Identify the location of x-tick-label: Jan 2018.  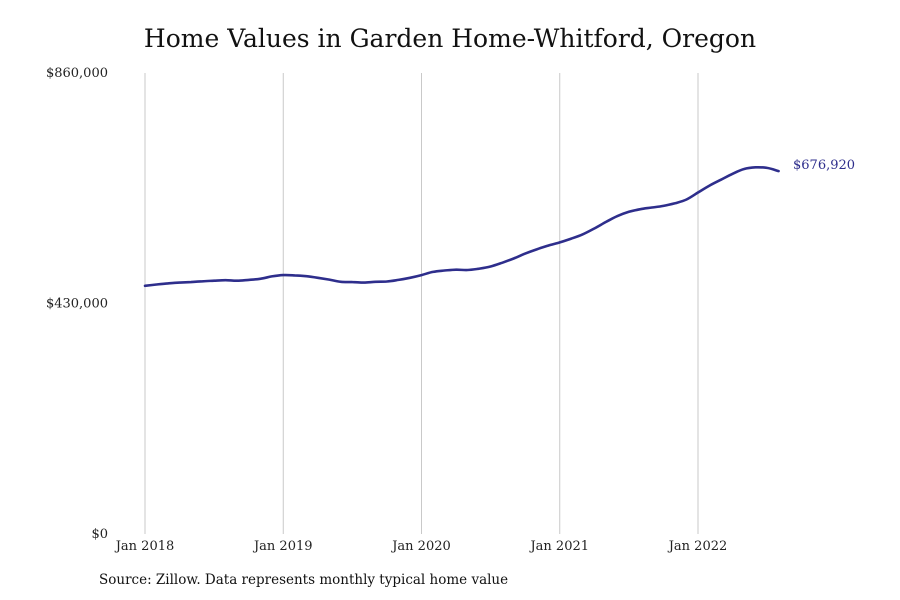
(144, 546).